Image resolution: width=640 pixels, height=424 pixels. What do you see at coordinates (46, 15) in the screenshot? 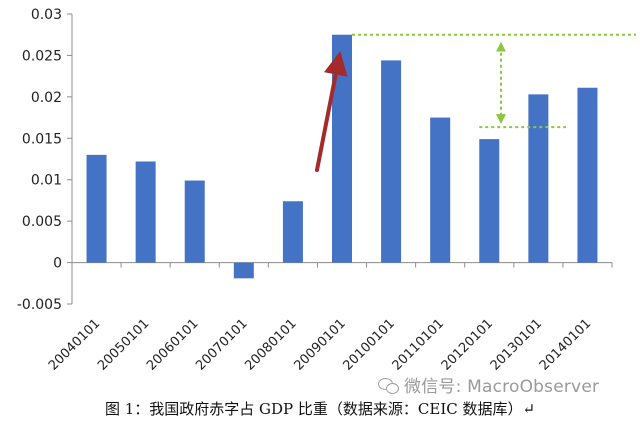
I see `y-tick-label: 0.03` at bounding box center [46, 15].